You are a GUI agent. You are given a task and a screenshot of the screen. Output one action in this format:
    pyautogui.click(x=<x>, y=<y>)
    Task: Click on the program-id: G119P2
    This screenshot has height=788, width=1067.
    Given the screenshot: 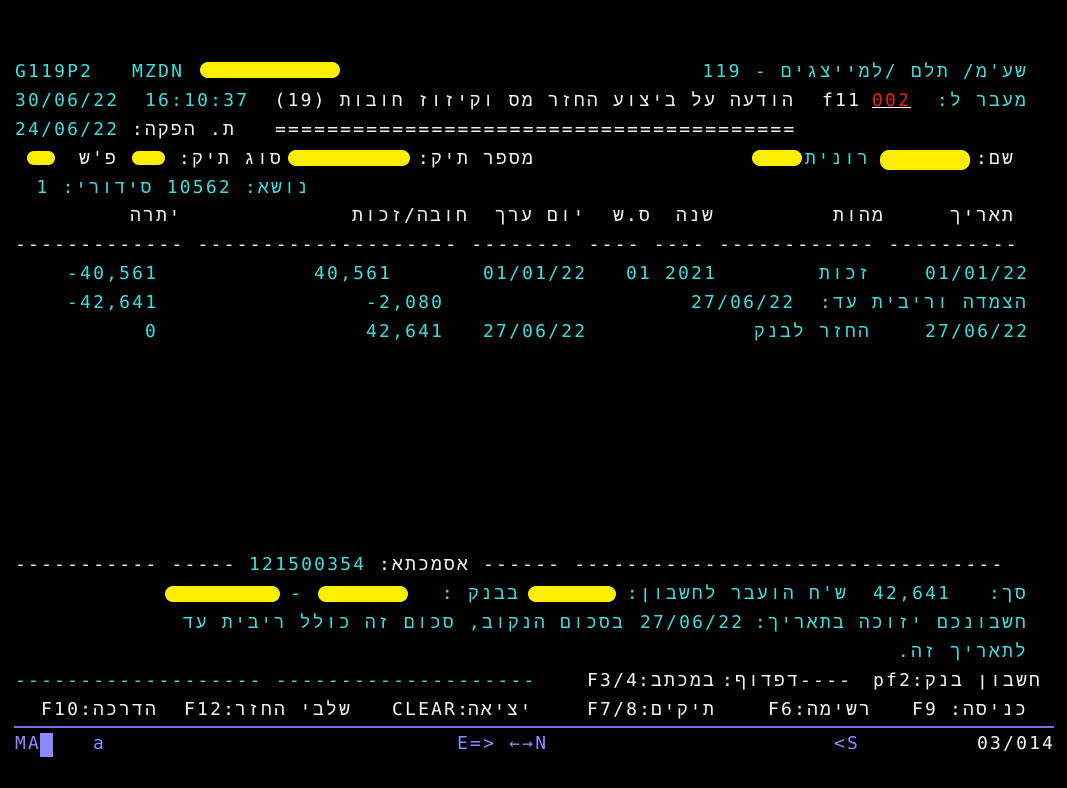 What is the action you would take?
    pyautogui.click(x=54, y=71)
    